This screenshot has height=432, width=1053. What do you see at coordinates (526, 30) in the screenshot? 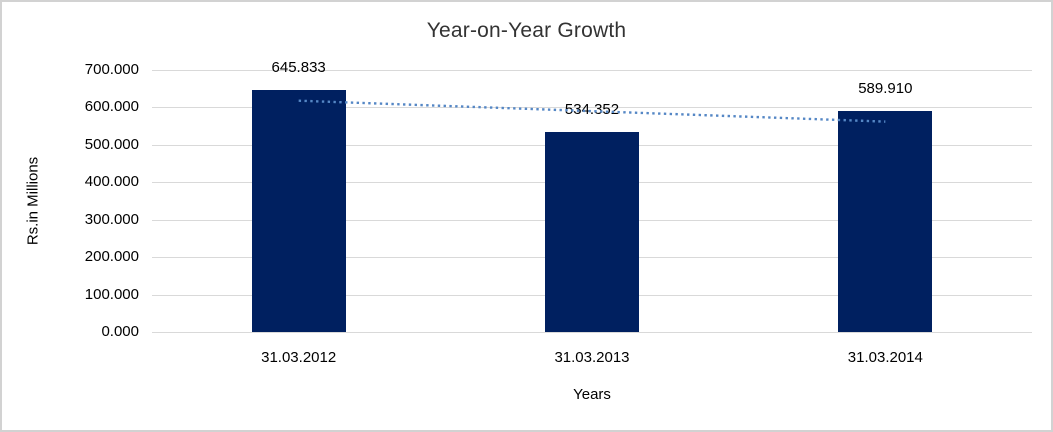
I see `chart-title: Year-on-Year Growth` at bounding box center [526, 30].